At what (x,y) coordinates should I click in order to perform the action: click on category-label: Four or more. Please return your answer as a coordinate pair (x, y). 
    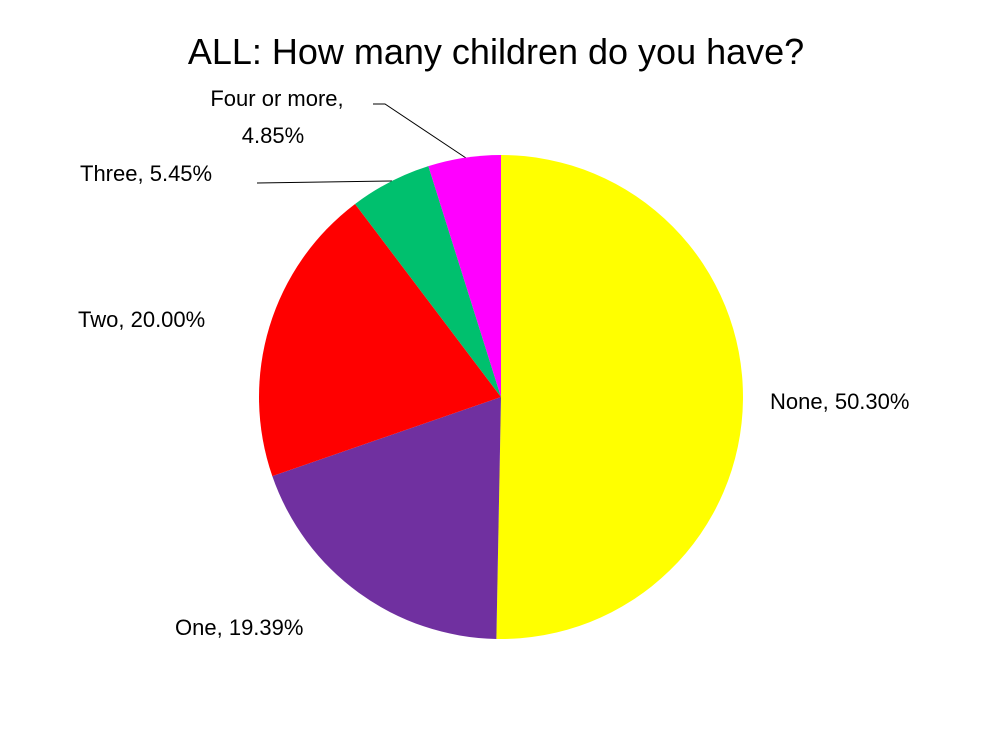
    Looking at the image, I should click on (273, 98).